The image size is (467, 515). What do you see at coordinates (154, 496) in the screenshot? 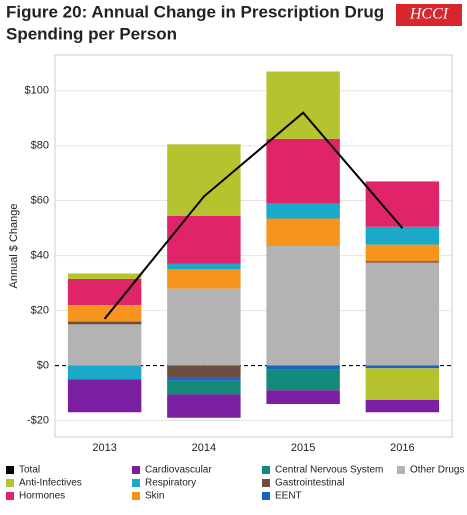
I see `legend-label: Skin` at bounding box center [154, 496].